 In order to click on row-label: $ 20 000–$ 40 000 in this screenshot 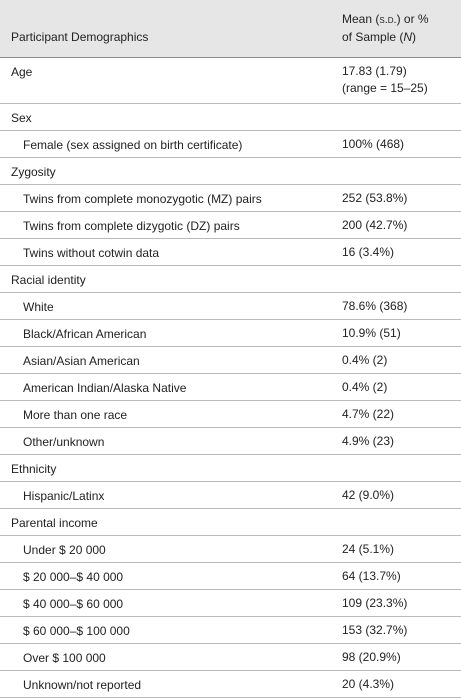, I will do `click(73, 577)`.